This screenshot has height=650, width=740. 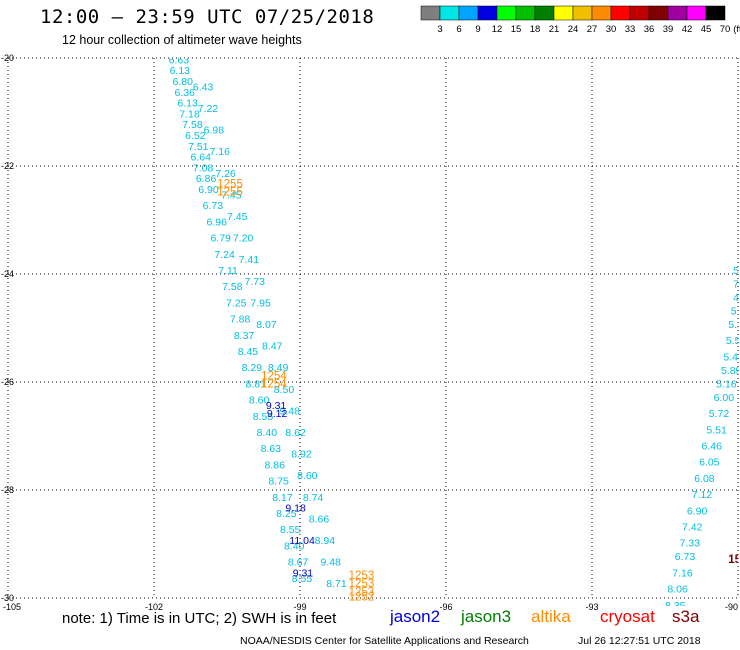 I want to click on data-label: 7.26, so click(x=225, y=174).